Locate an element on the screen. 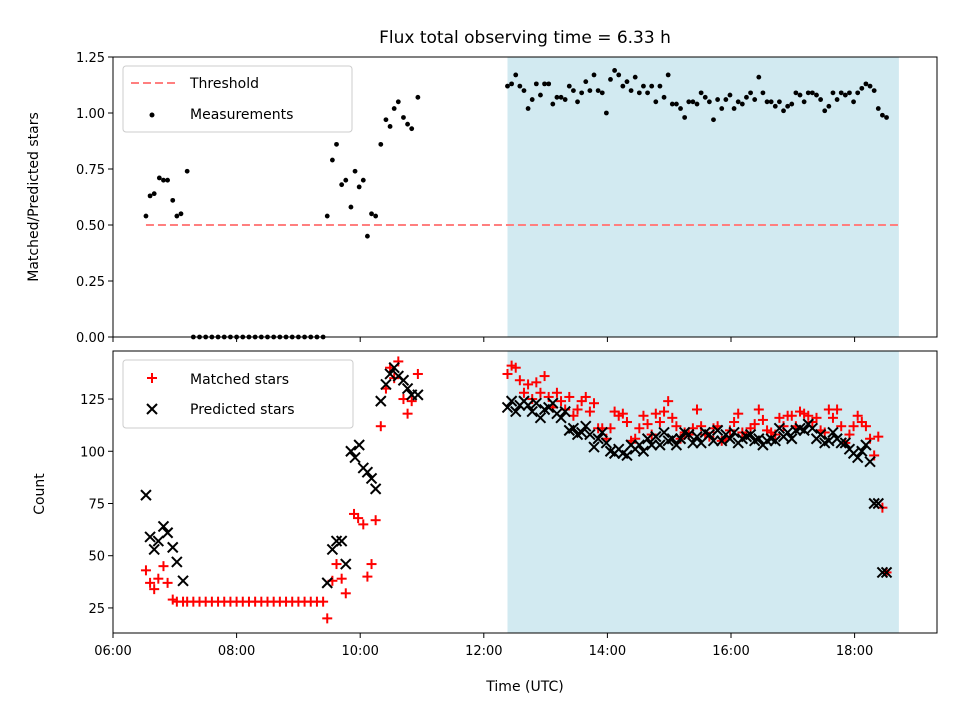  bottom-y-ticks: 25 50 75 100 125 is located at coordinates (96, 505).